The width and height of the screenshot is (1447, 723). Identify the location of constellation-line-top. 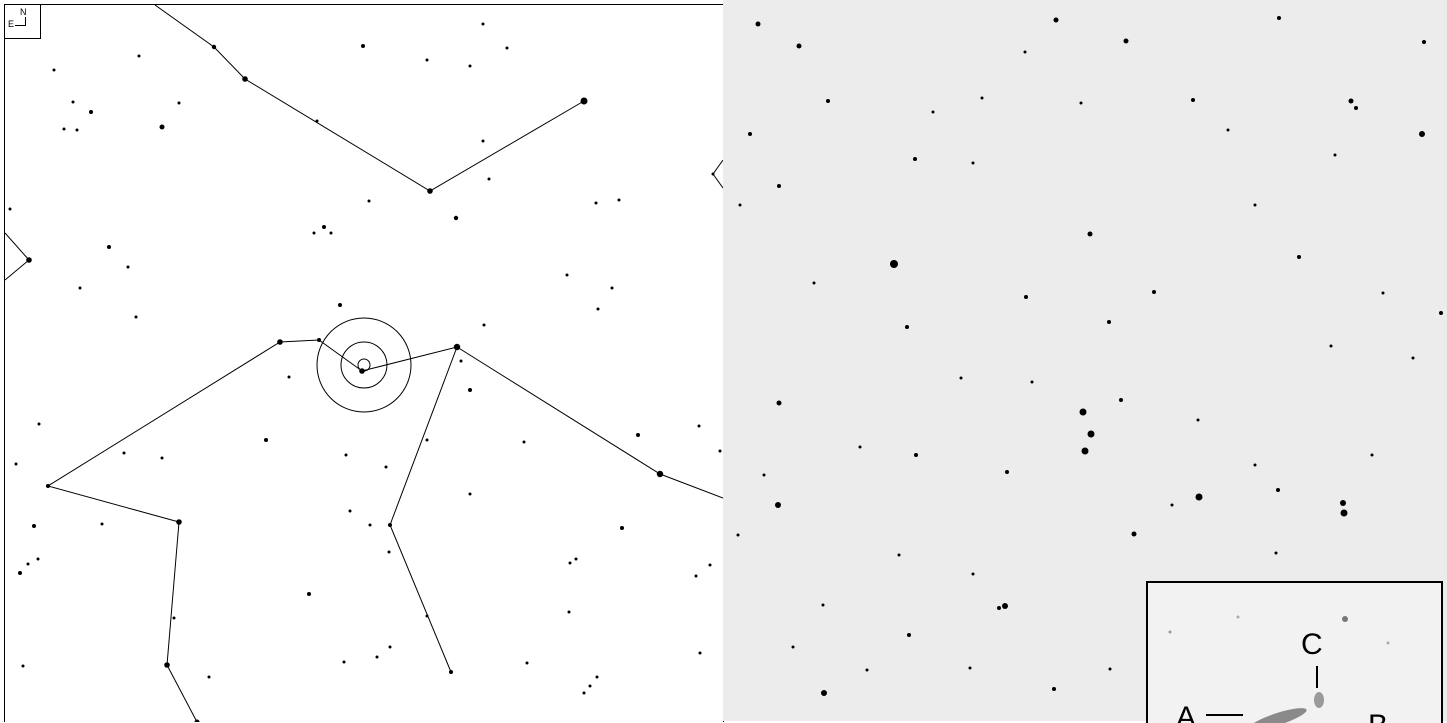
(369, 98).